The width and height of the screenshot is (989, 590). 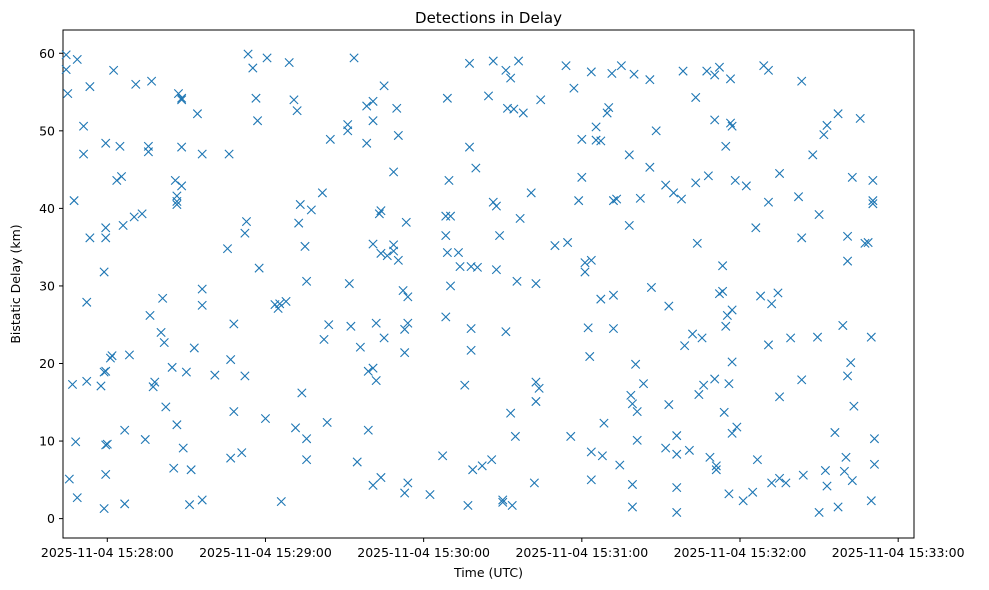 What do you see at coordinates (488, 18) in the screenshot?
I see `chart-title: Detections in Delay` at bounding box center [488, 18].